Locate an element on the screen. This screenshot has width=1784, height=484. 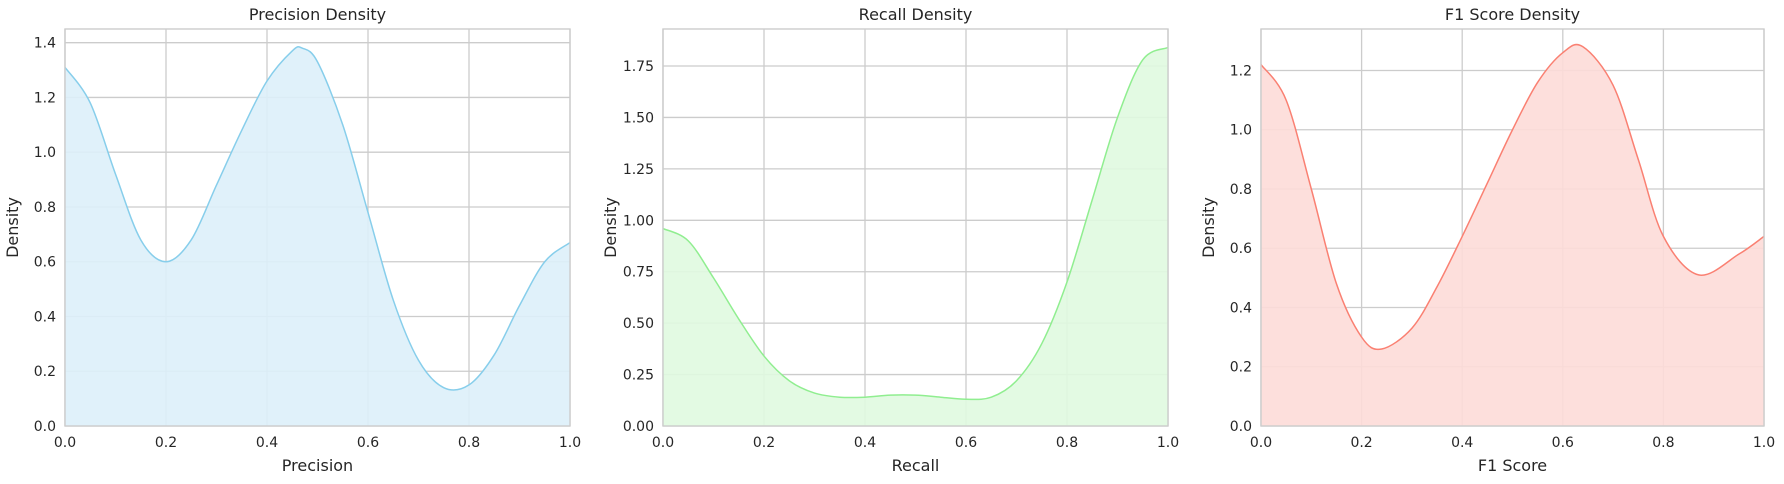
y-tick-label: 1.25 is located at coordinates (638, 170).